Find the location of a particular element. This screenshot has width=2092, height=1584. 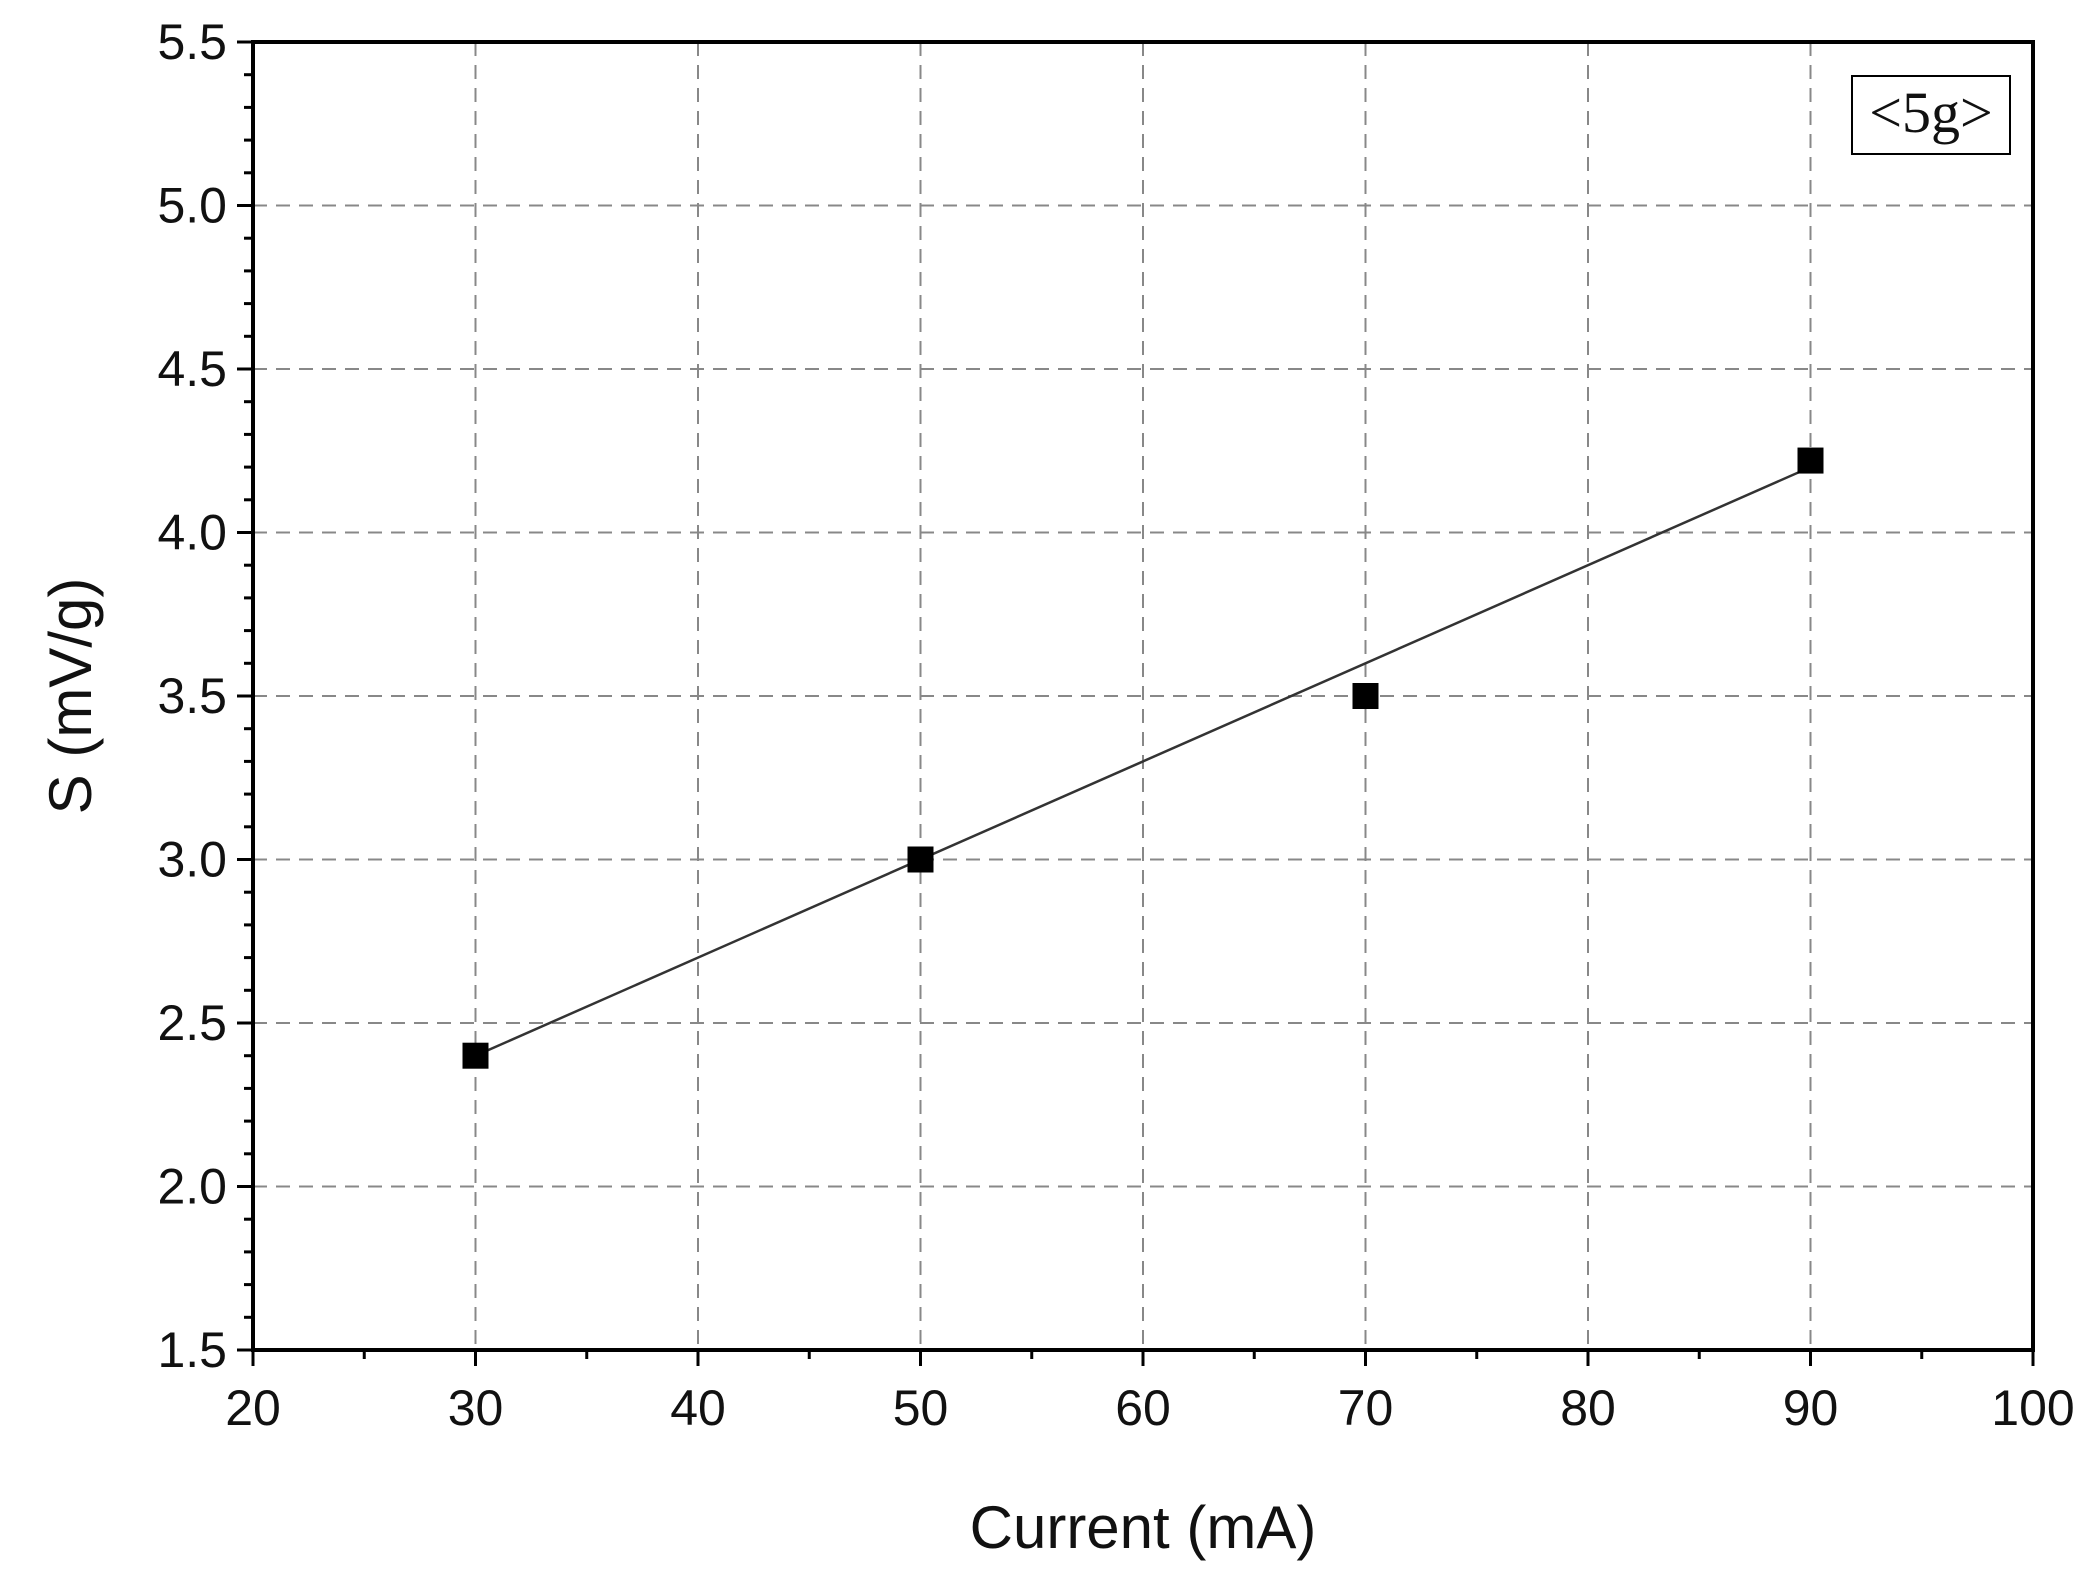

y-tick-label: 4.5 is located at coordinates (192, 369).